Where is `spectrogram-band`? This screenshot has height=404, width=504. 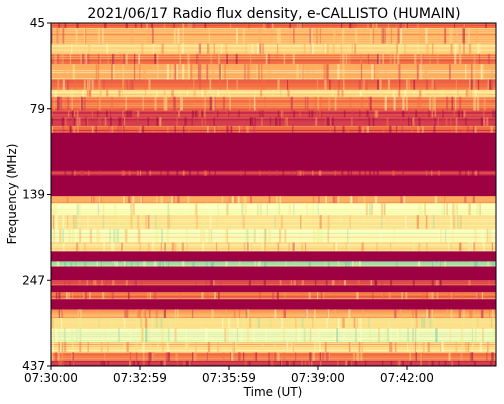 spectrogram-band is located at coordinates (273, 323).